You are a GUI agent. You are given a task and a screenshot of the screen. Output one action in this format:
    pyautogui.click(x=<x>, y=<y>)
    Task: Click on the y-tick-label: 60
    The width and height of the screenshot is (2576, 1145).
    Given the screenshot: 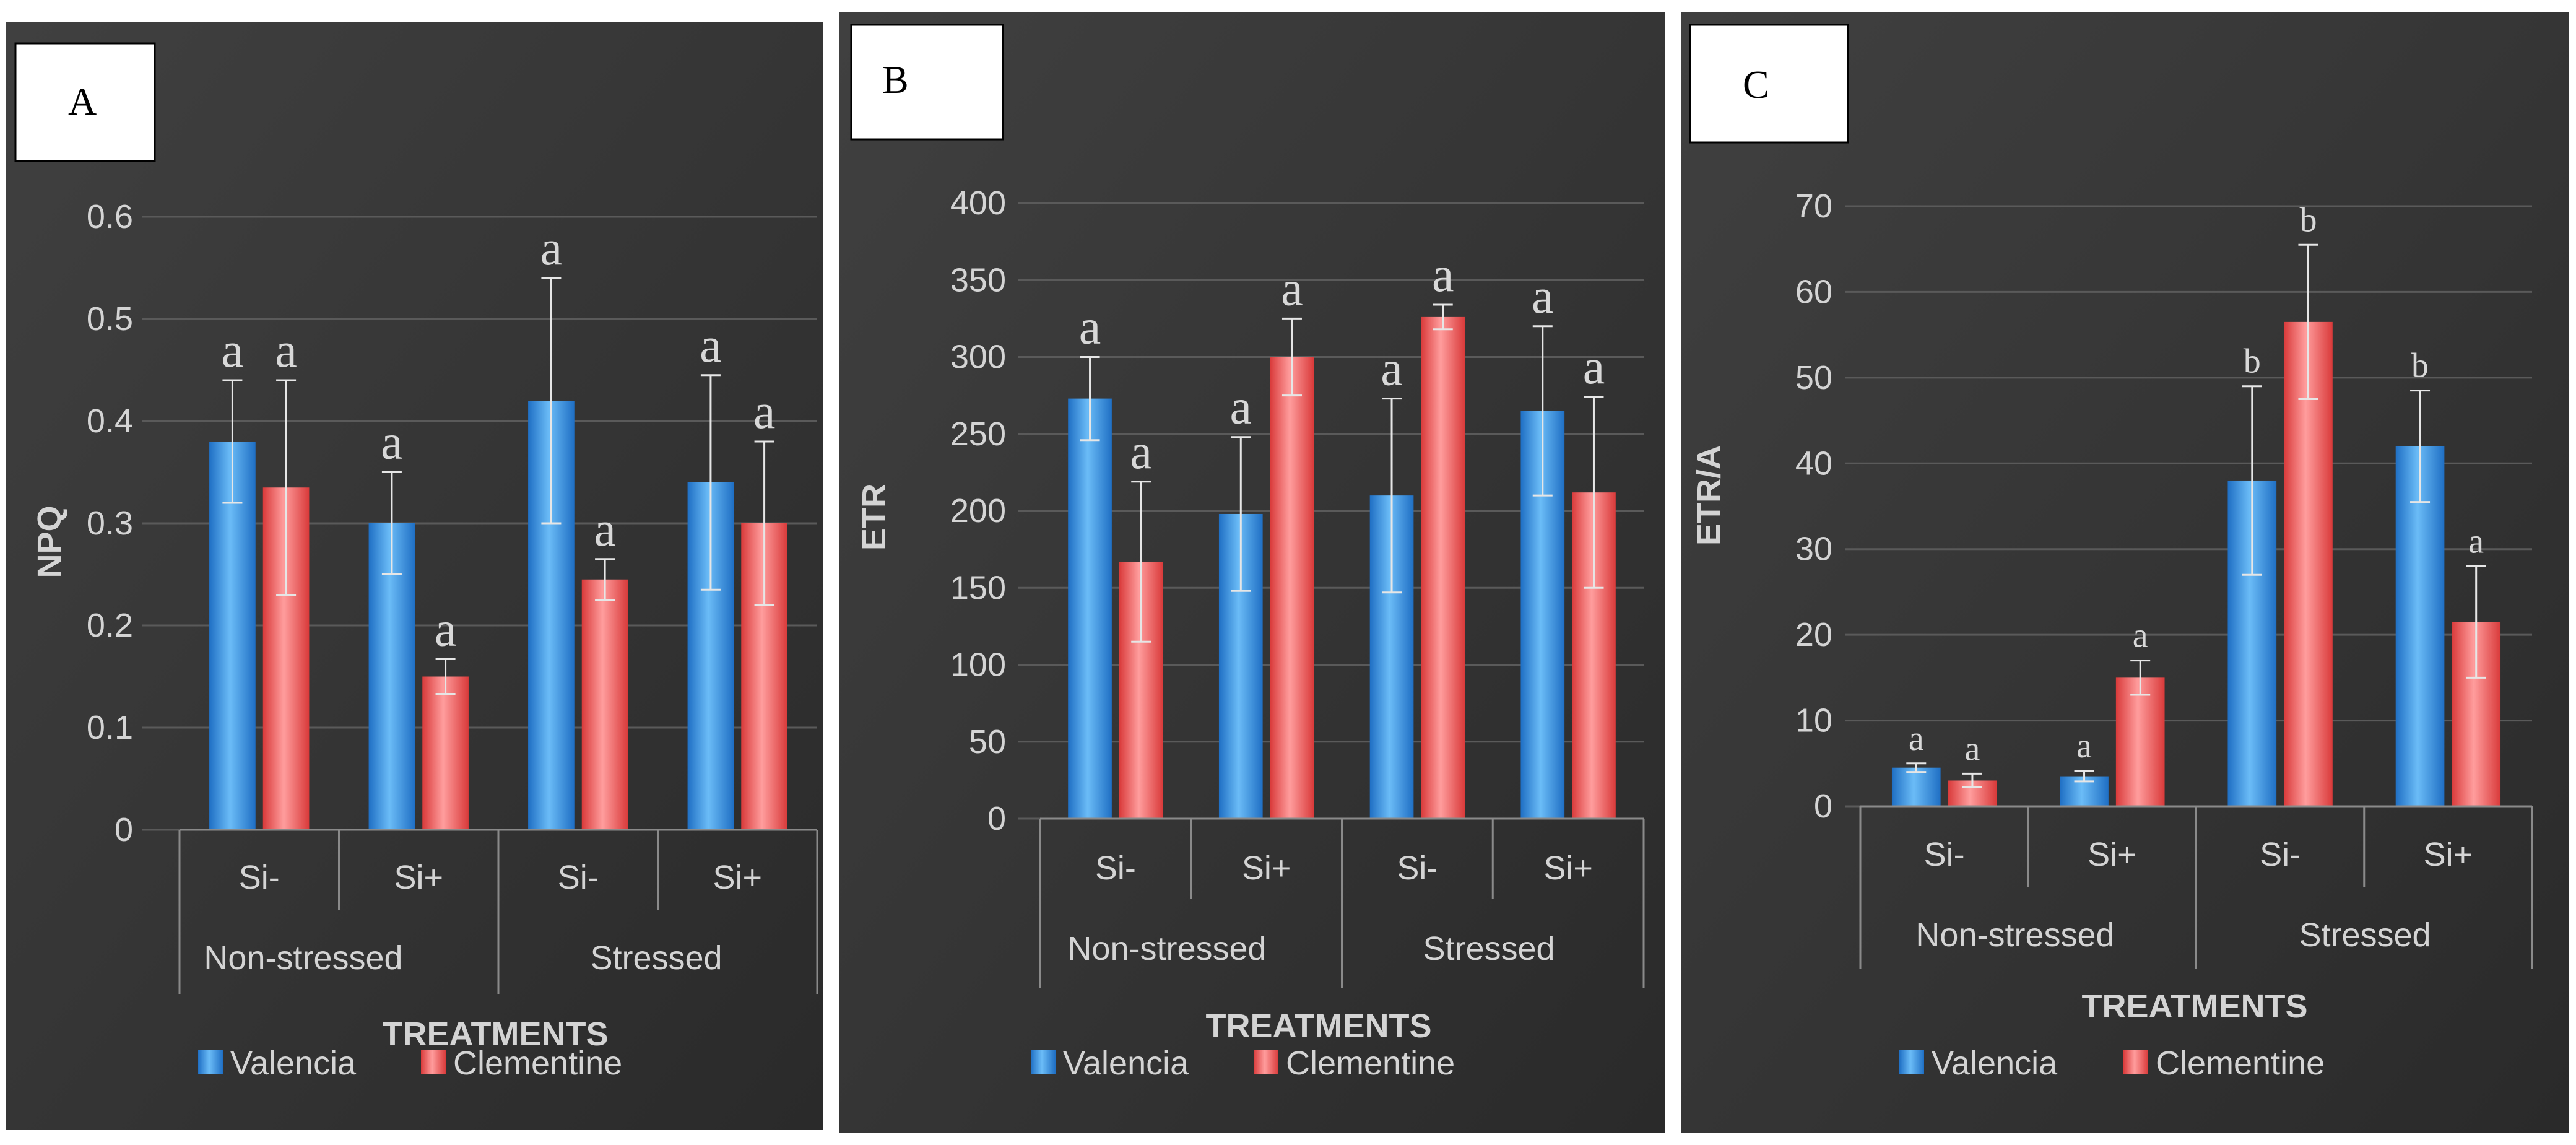 What is the action you would take?
    pyautogui.click(x=1813, y=291)
    